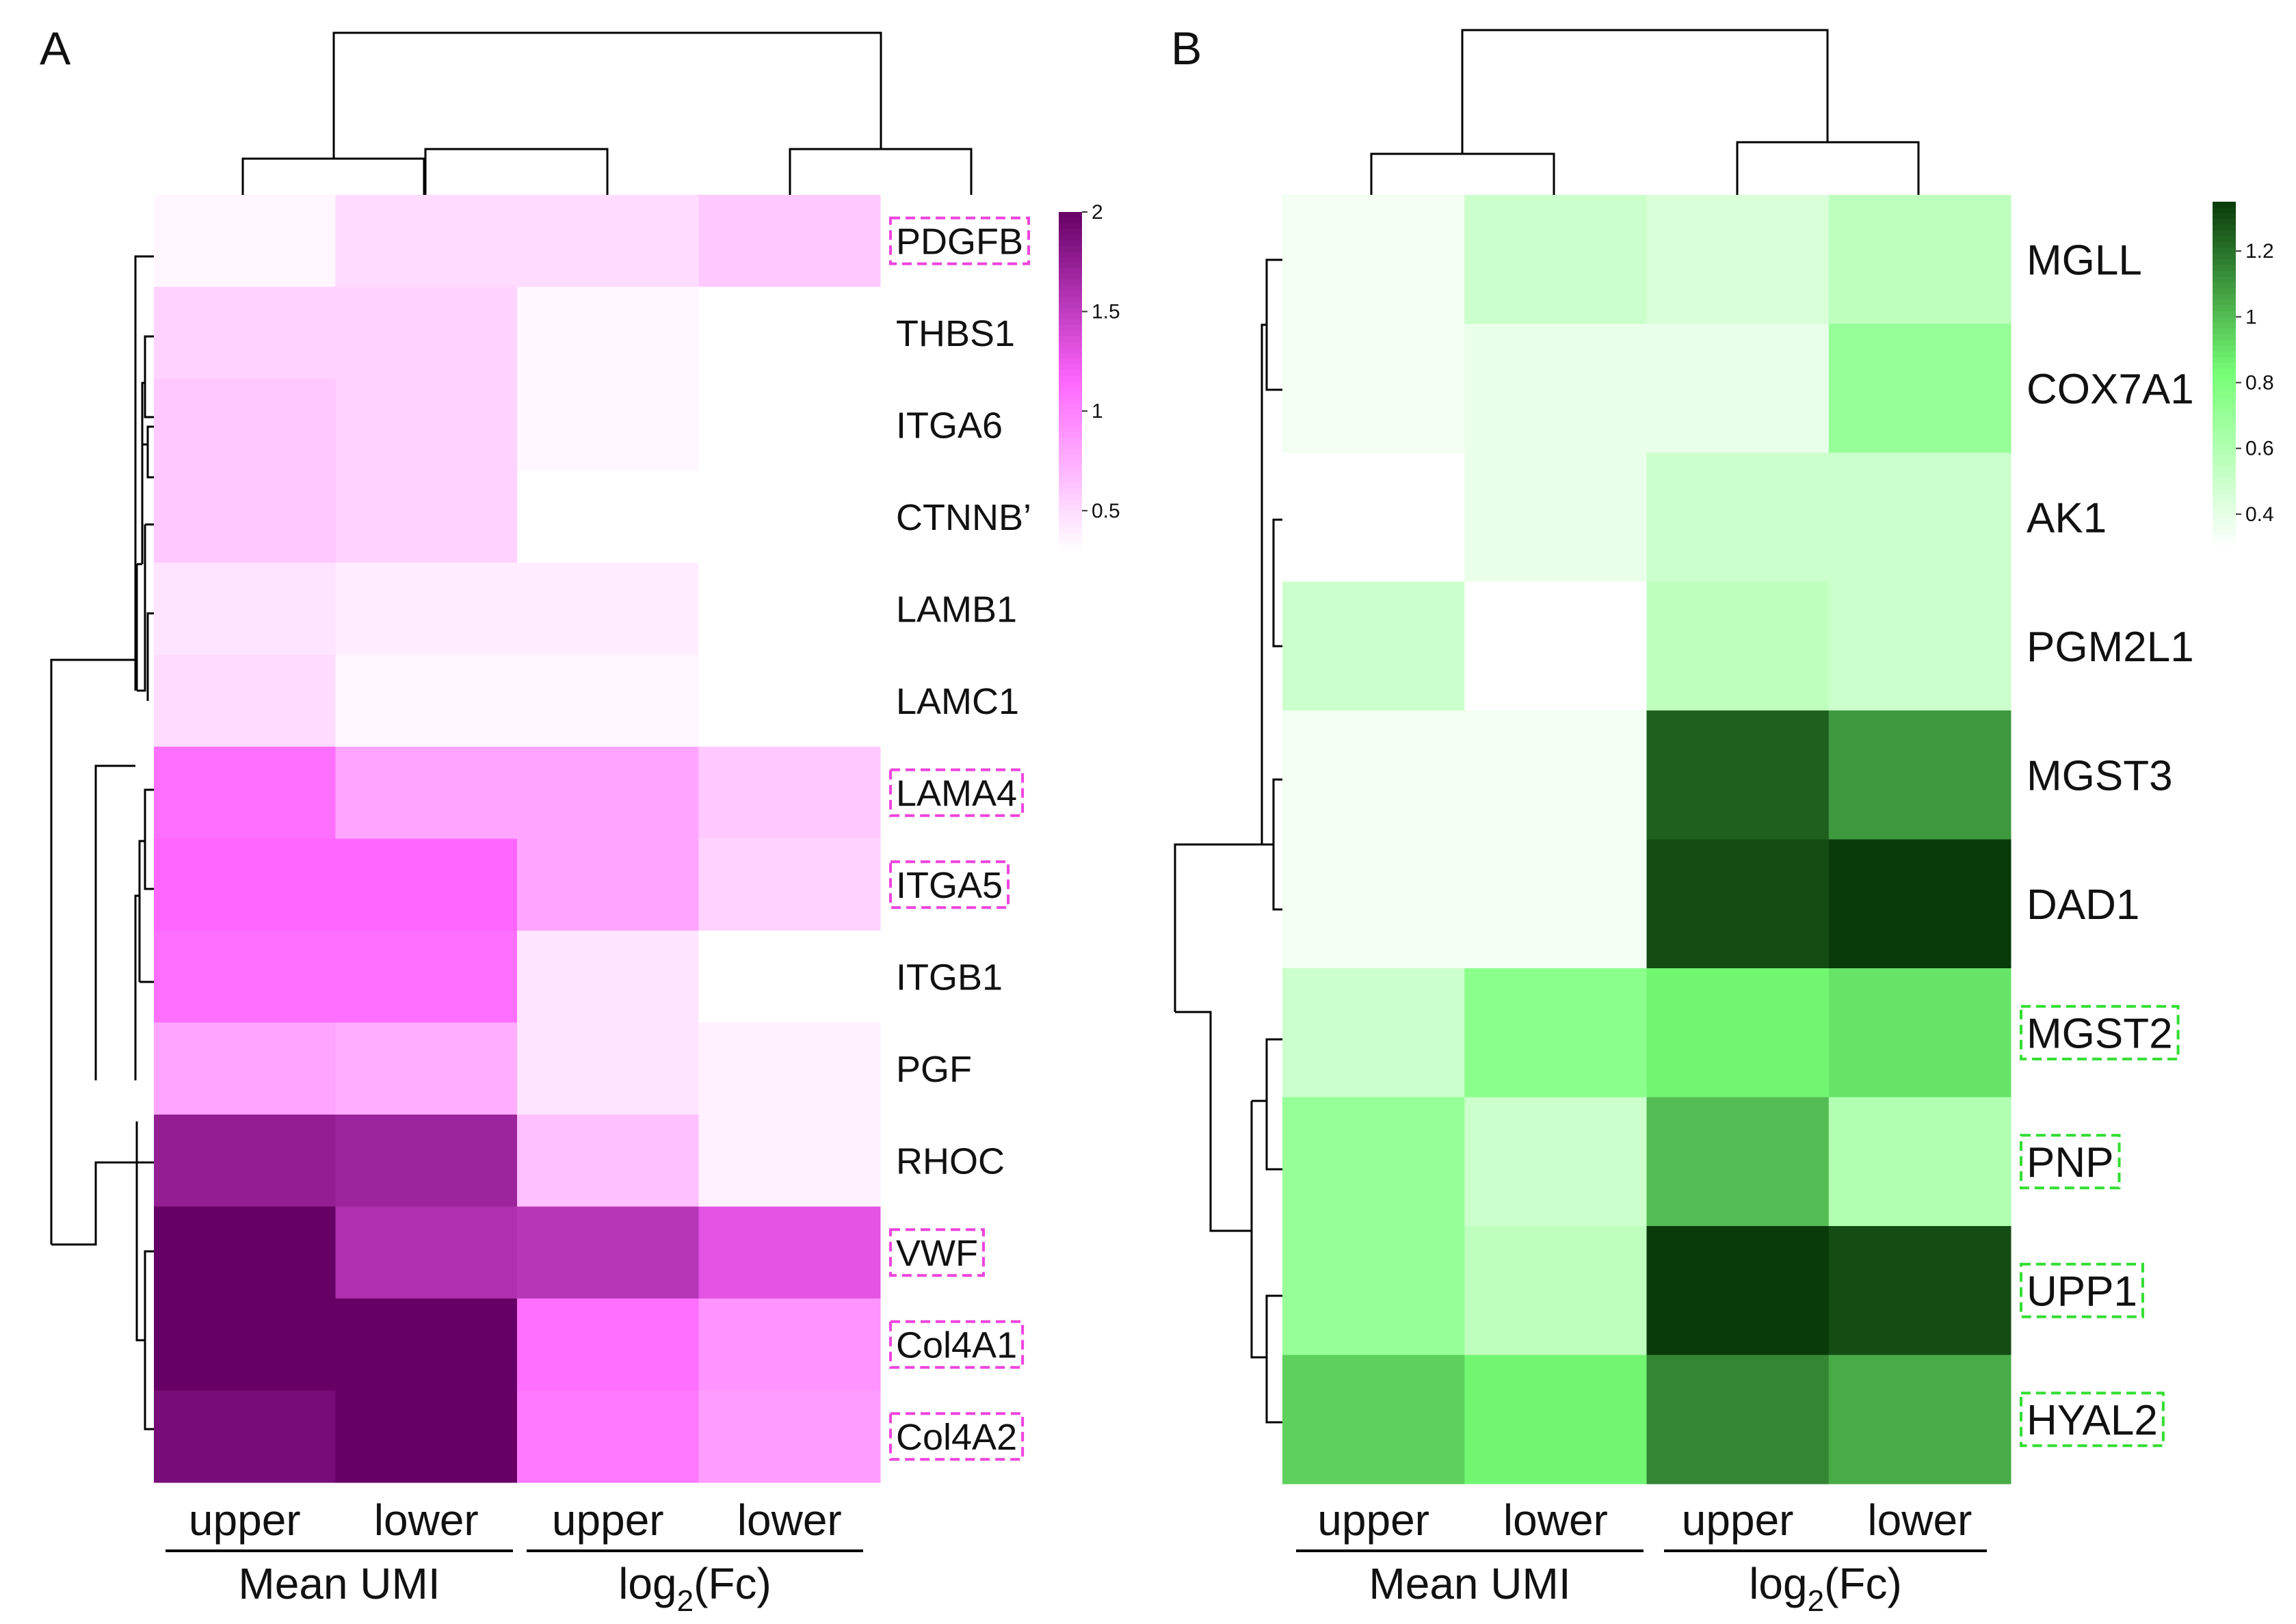 This screenshot has width=2296, height=1624. I want to click on row-label: MGST2, so click(2100, 1034).